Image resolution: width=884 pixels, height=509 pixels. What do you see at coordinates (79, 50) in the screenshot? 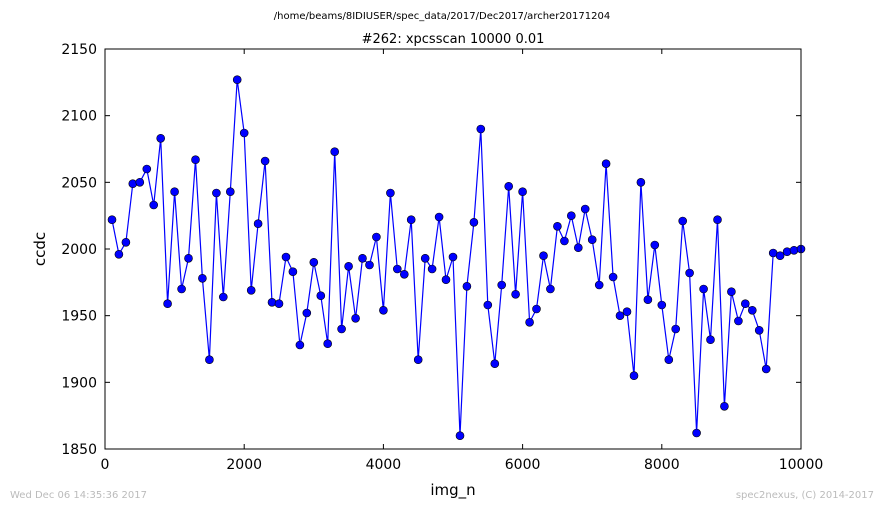
I see `y-tick-label: 2150` at bounding box center [79, 50].